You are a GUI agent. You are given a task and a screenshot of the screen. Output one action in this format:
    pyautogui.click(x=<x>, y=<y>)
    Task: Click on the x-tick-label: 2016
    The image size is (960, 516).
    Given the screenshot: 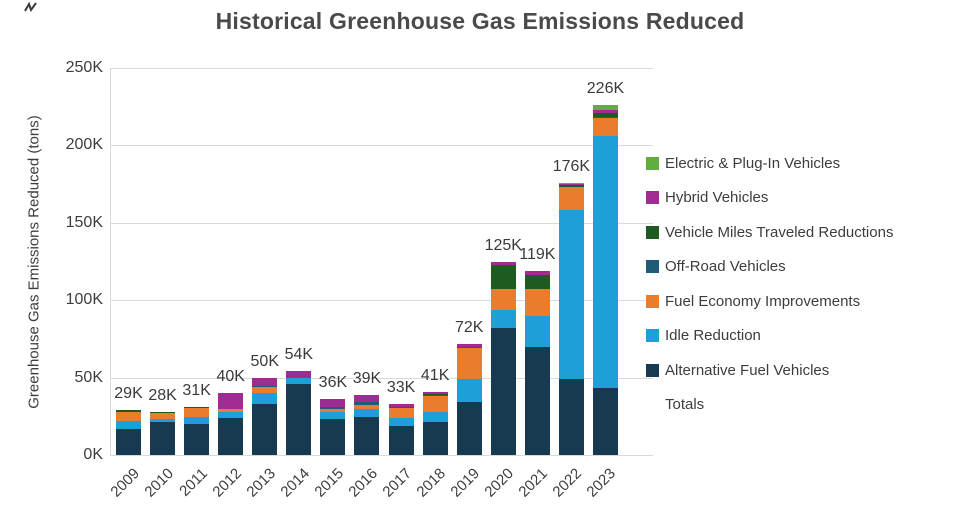 What is the action you would take?
    pyautogui.click(x=363, y=483)
    